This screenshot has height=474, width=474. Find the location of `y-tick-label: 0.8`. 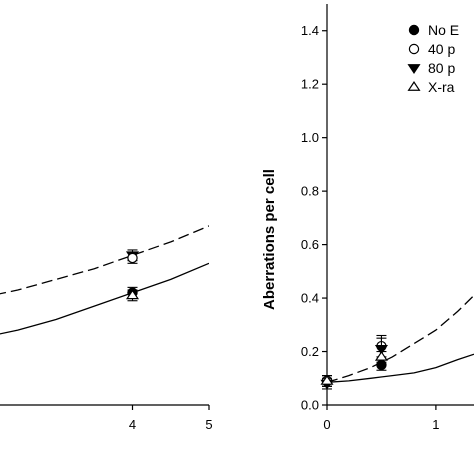

y-tick-label: 0.8 is located at coordinates (310, 191).